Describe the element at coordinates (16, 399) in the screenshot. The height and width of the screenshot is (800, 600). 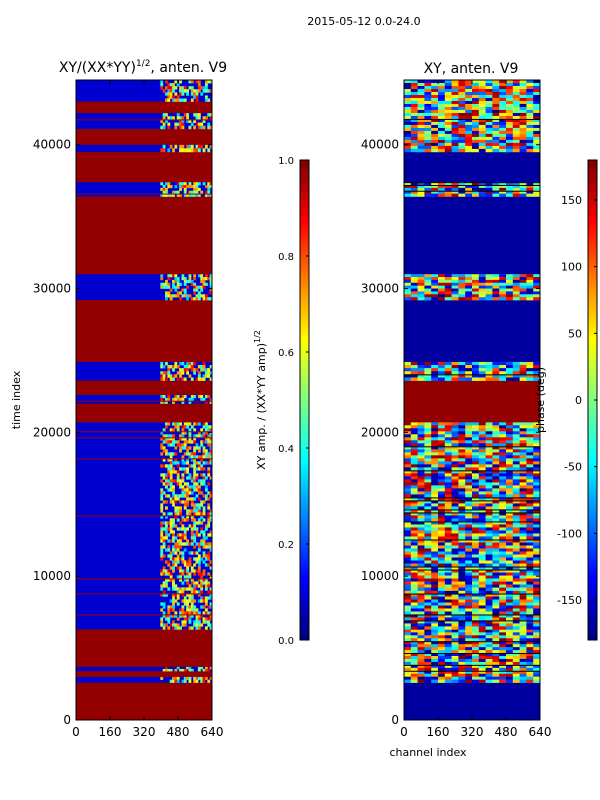
I see `amplitude-ylabel: time index` at that location.